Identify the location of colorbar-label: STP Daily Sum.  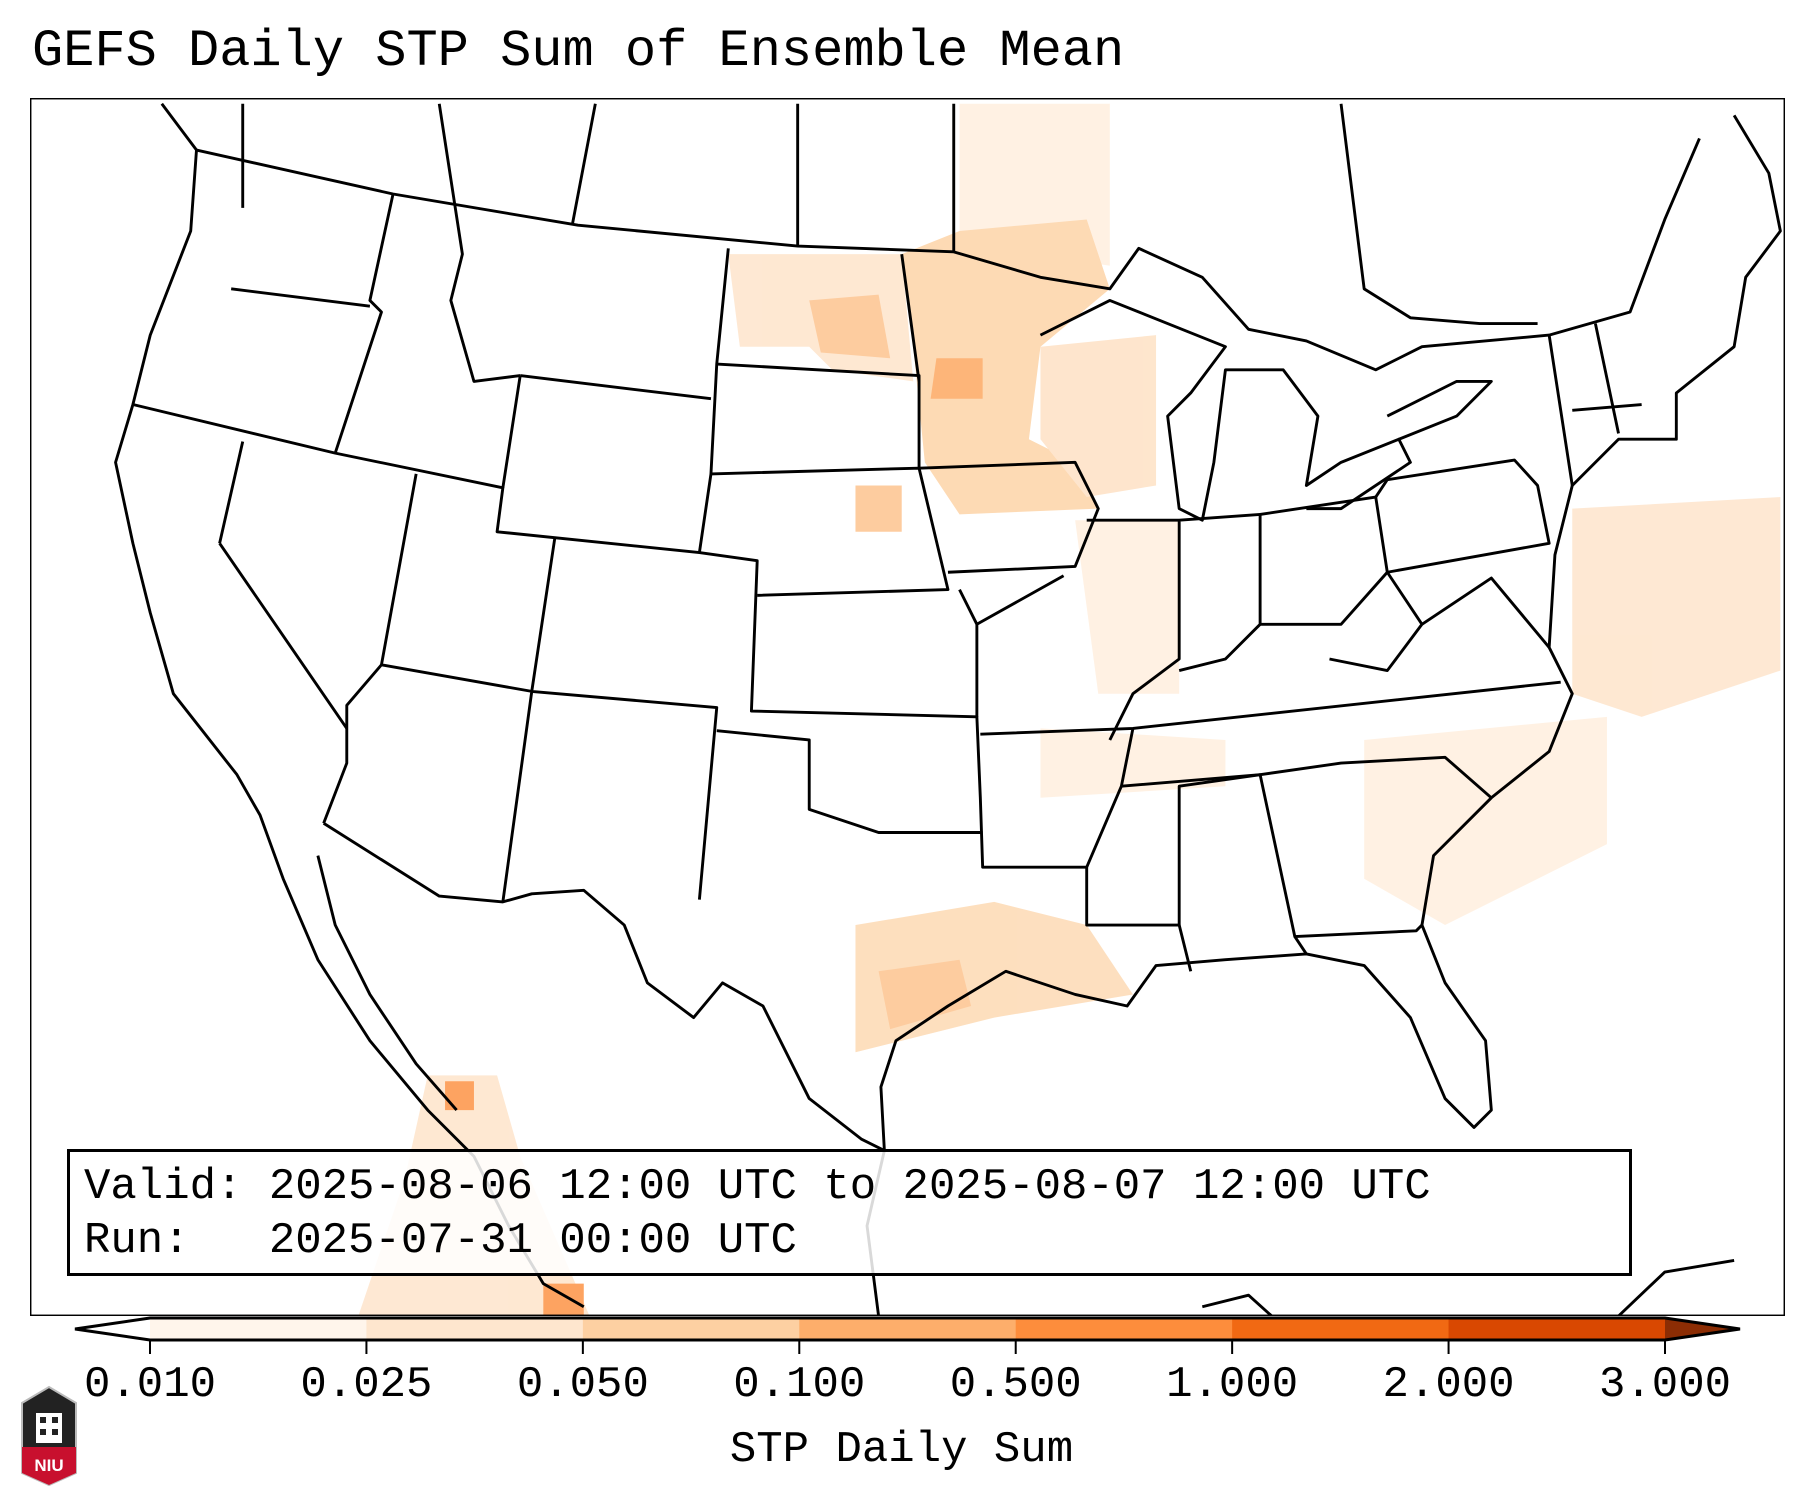
(901, 1450).